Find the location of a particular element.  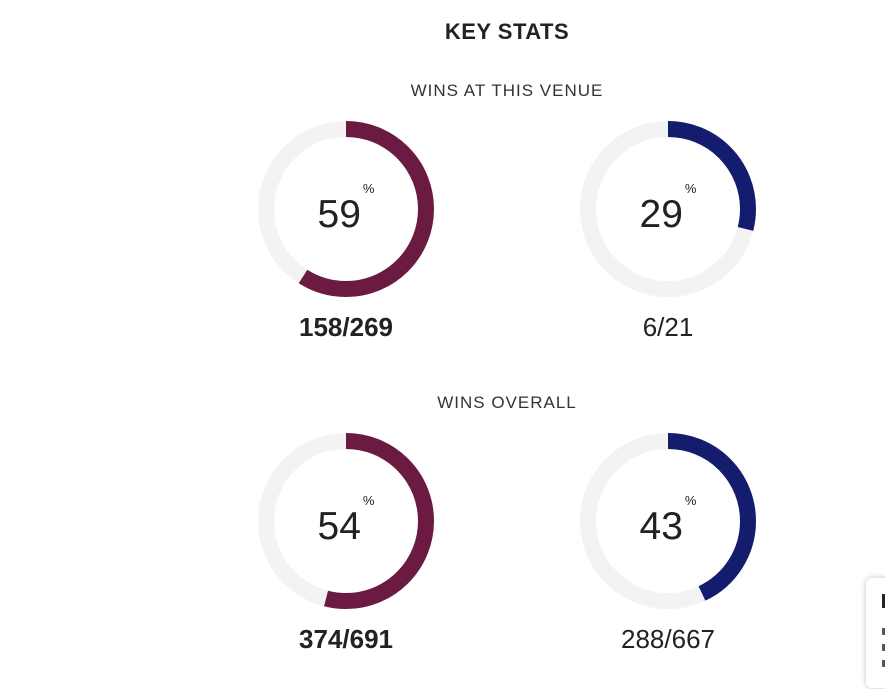

side-card-marker is located at coordinates (883, 601).